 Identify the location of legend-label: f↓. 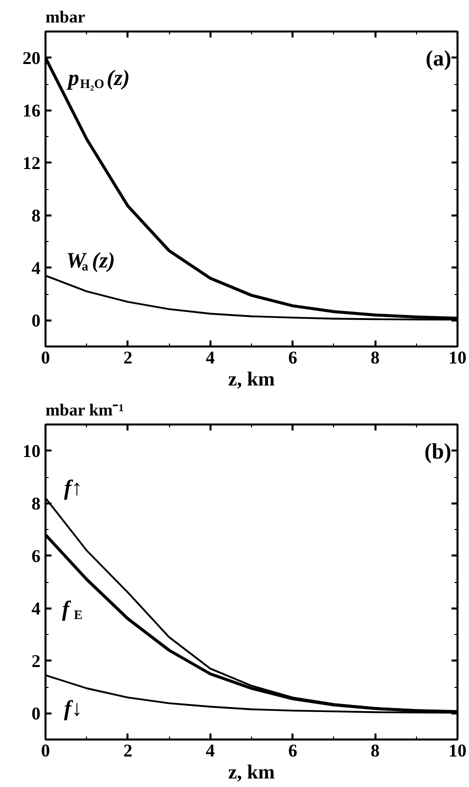
(73, 708).